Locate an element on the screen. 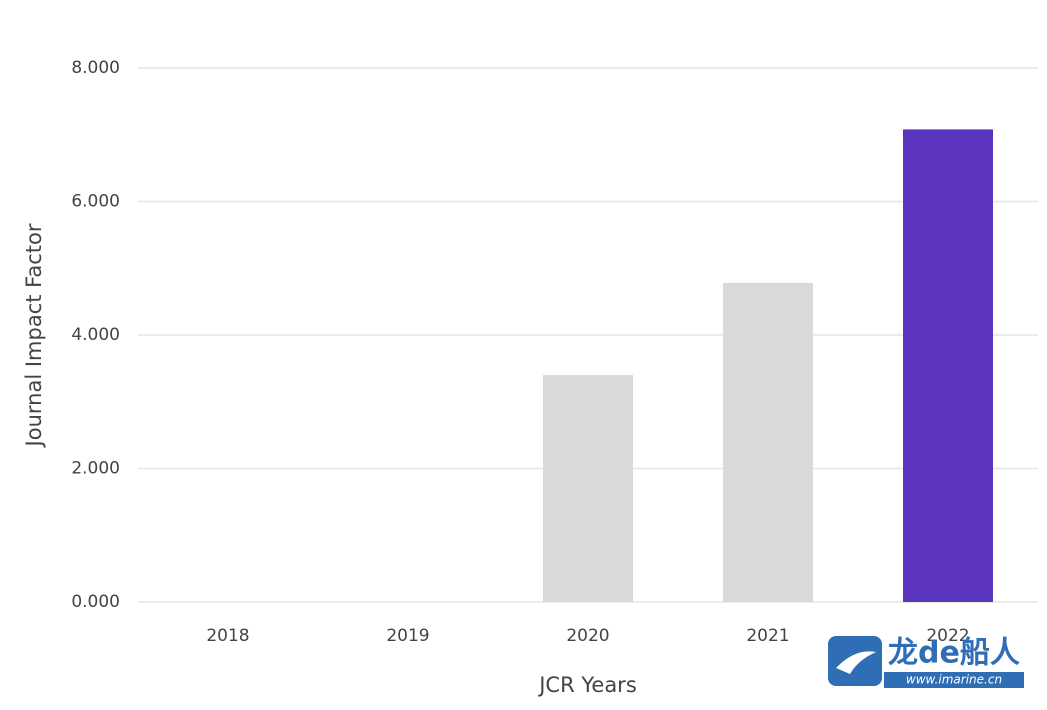  x-tick-label: 2022 is located at coordinates (947, 636).